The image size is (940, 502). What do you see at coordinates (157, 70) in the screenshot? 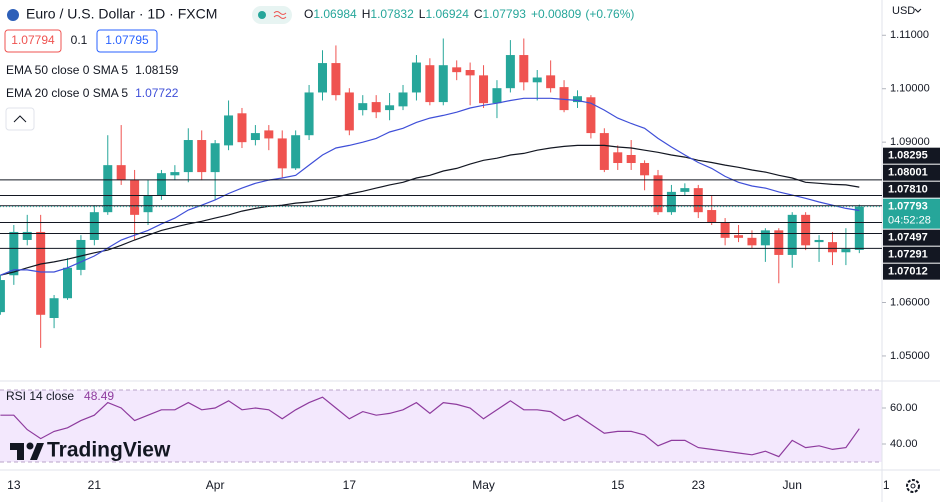
I see `indicator-value: 1.08159` at bounding box center [157, 70].